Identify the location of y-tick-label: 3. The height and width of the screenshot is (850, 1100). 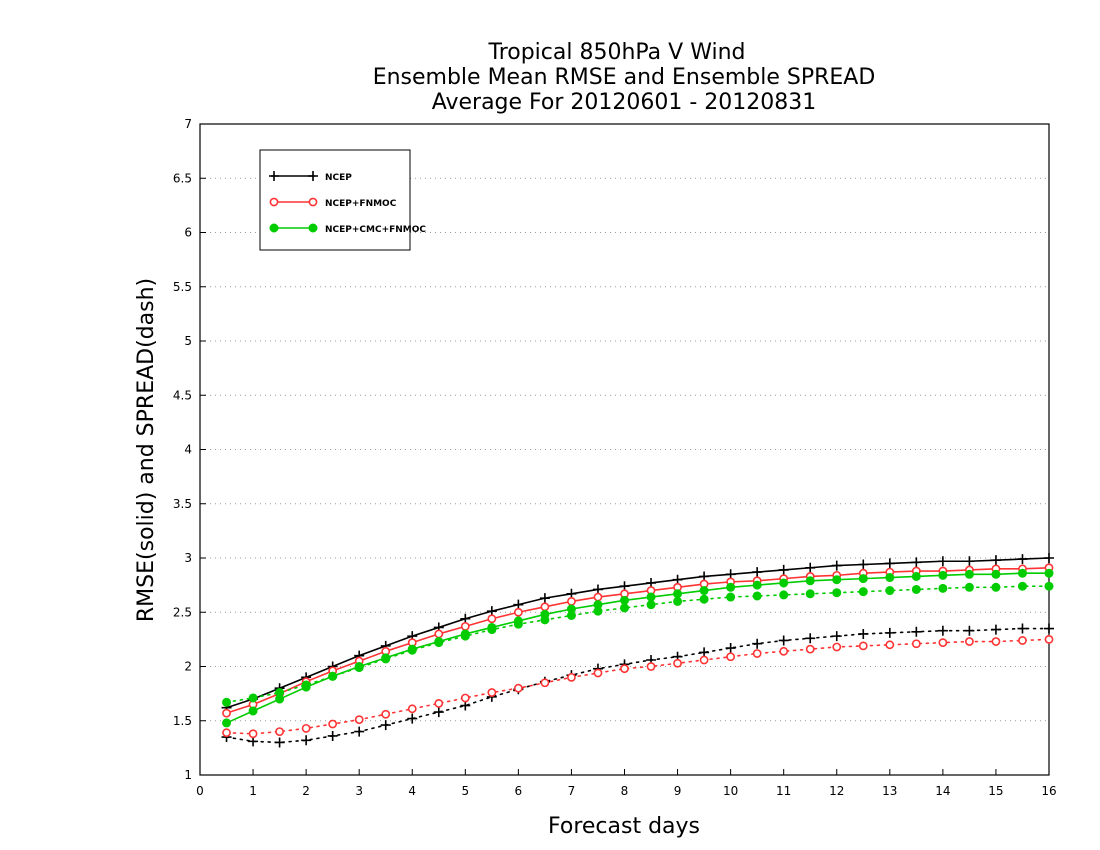
(188, 558).